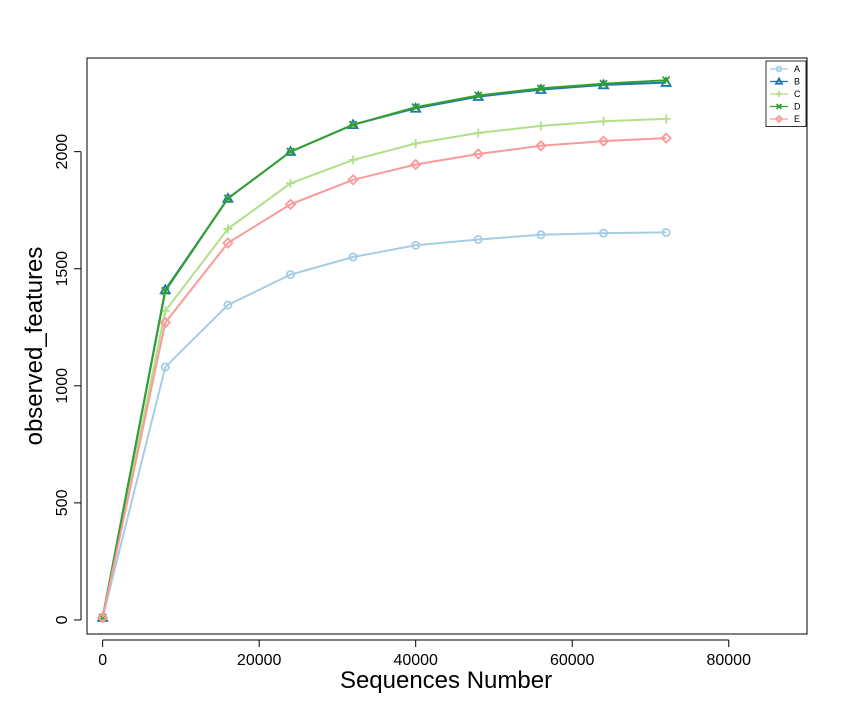 Image resolution: width=864 pixels, height=720 pixels. I want to click on legend-label-E: E, so click(797, 119).